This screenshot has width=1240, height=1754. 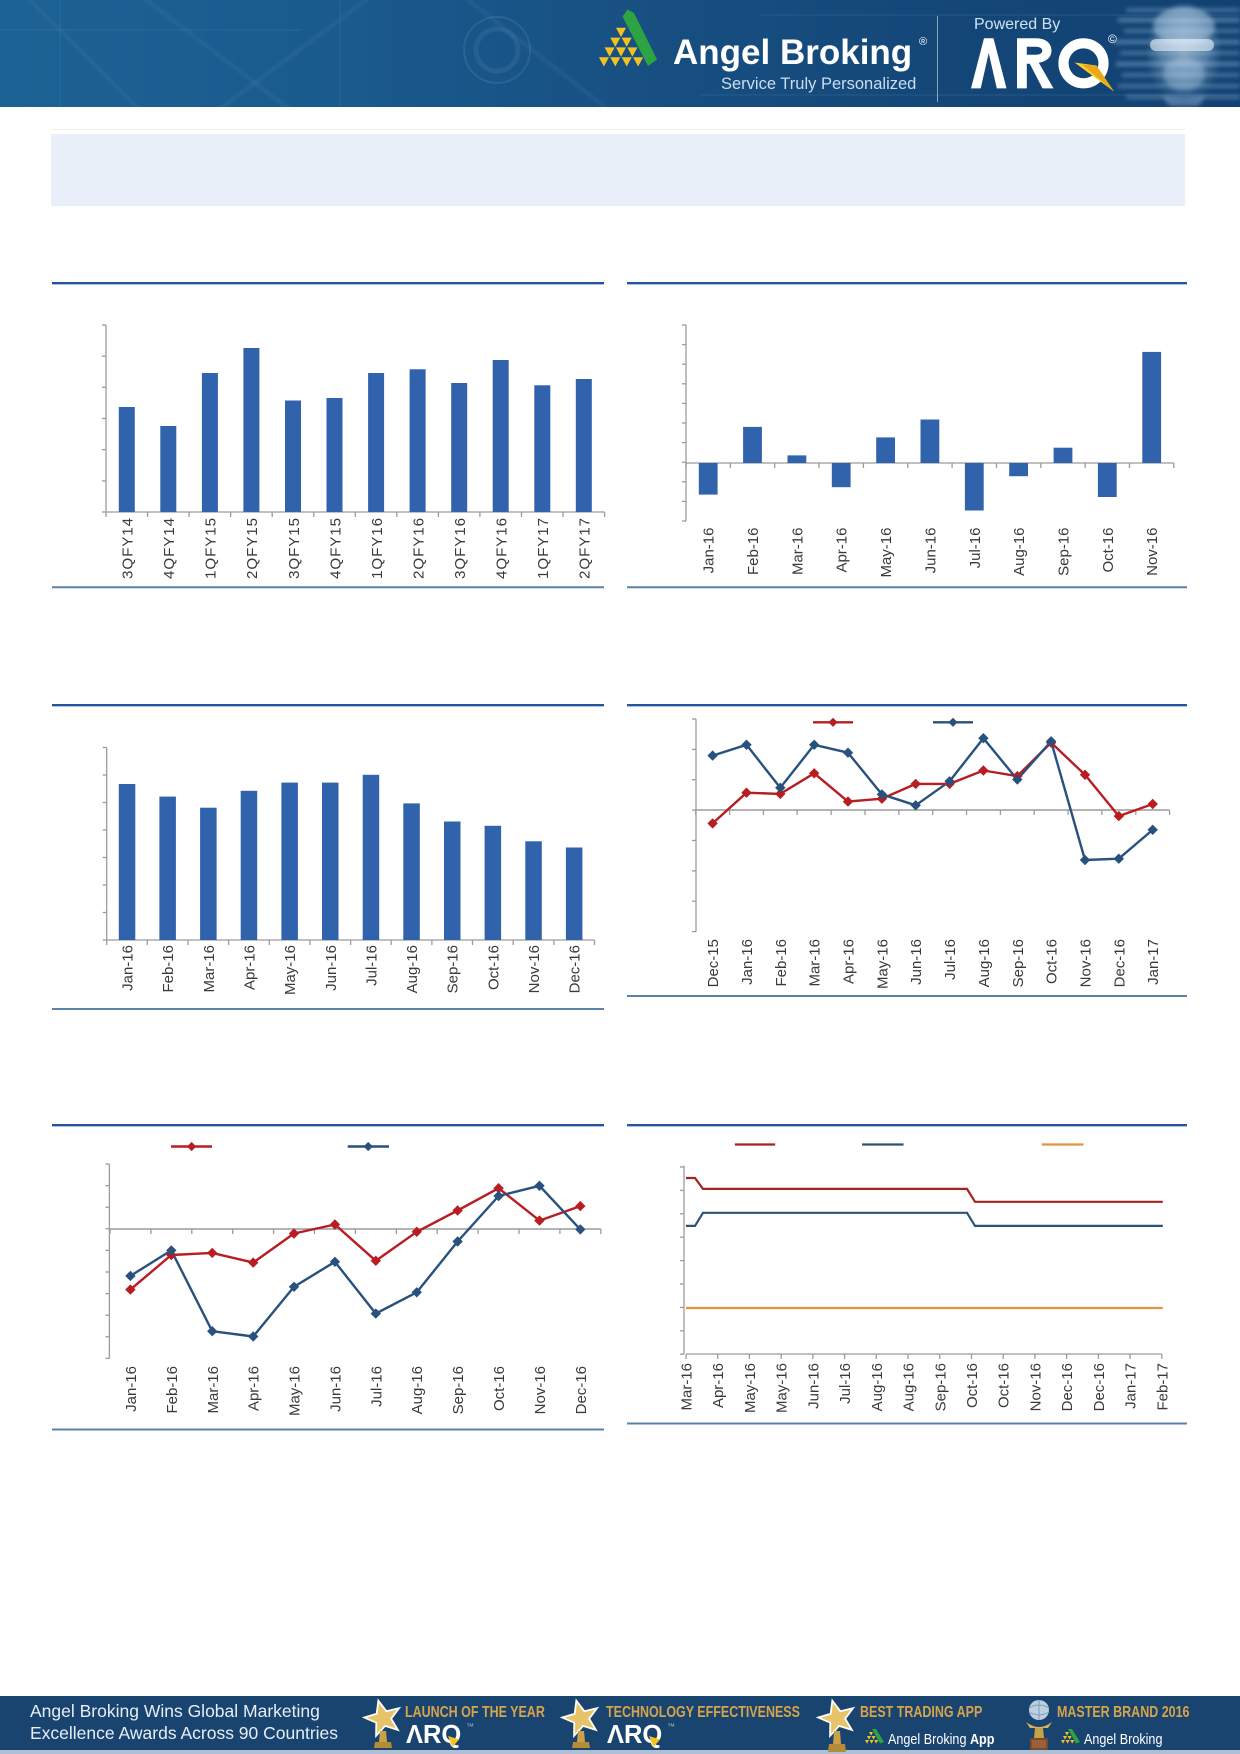 I want to click on svg-text: Dec-15, so click(x=713, y=963).